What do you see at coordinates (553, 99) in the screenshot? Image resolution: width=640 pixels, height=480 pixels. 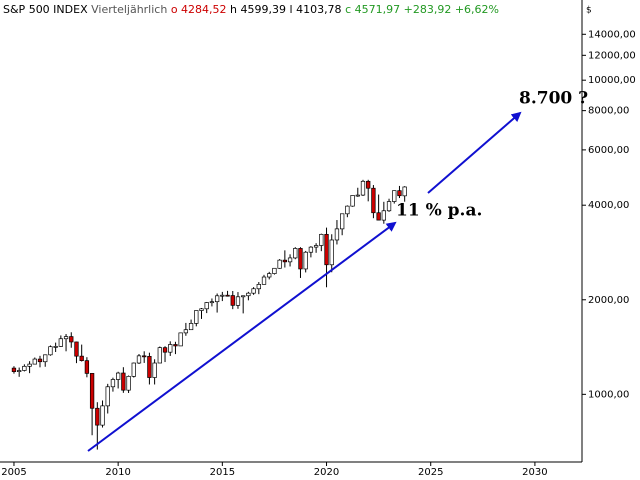 I see `target-label: 8.700 ?` at bounding box center [553, 99].